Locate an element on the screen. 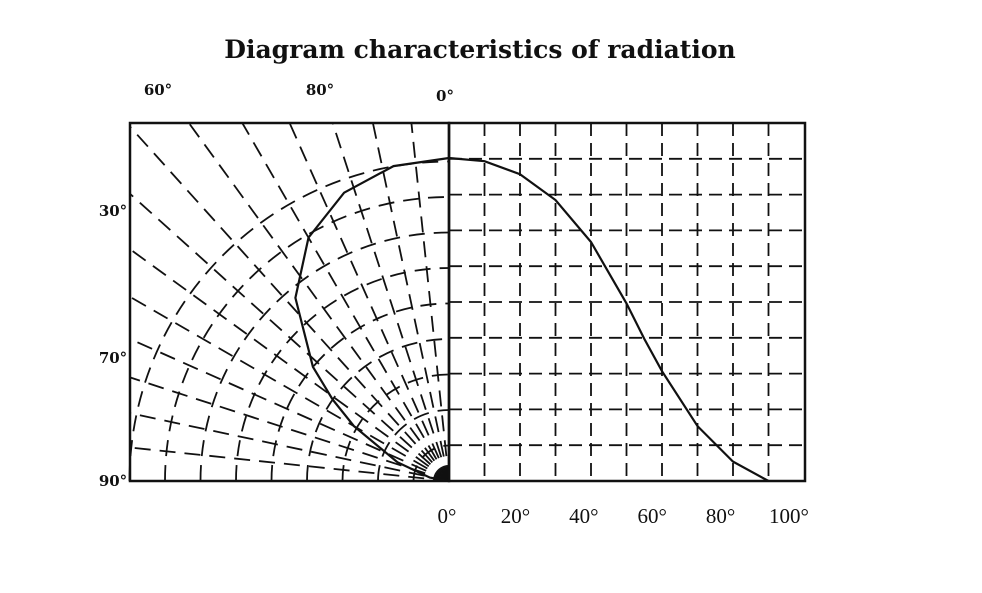 The height and width of the screenshot is (593, 982). x-tick-label: 20° is located at coordinates (515, 516).